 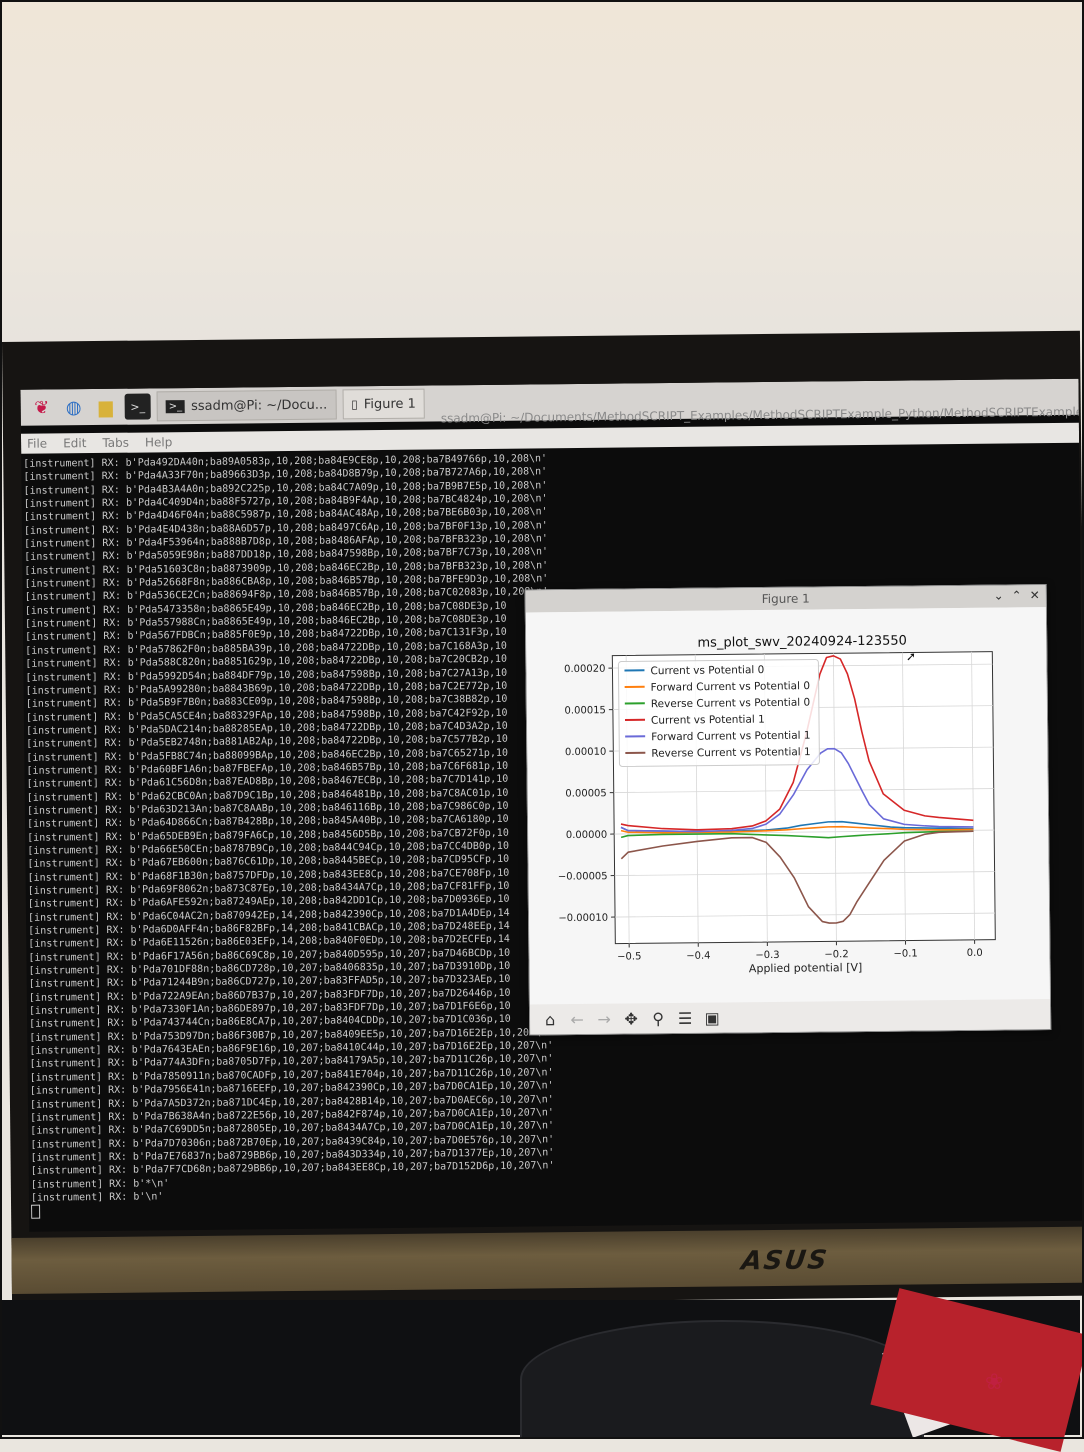 What do you see at coordinates (159, 442) in the screenshot?
I see `menu-help: Help` at bounding box center [159, 442].